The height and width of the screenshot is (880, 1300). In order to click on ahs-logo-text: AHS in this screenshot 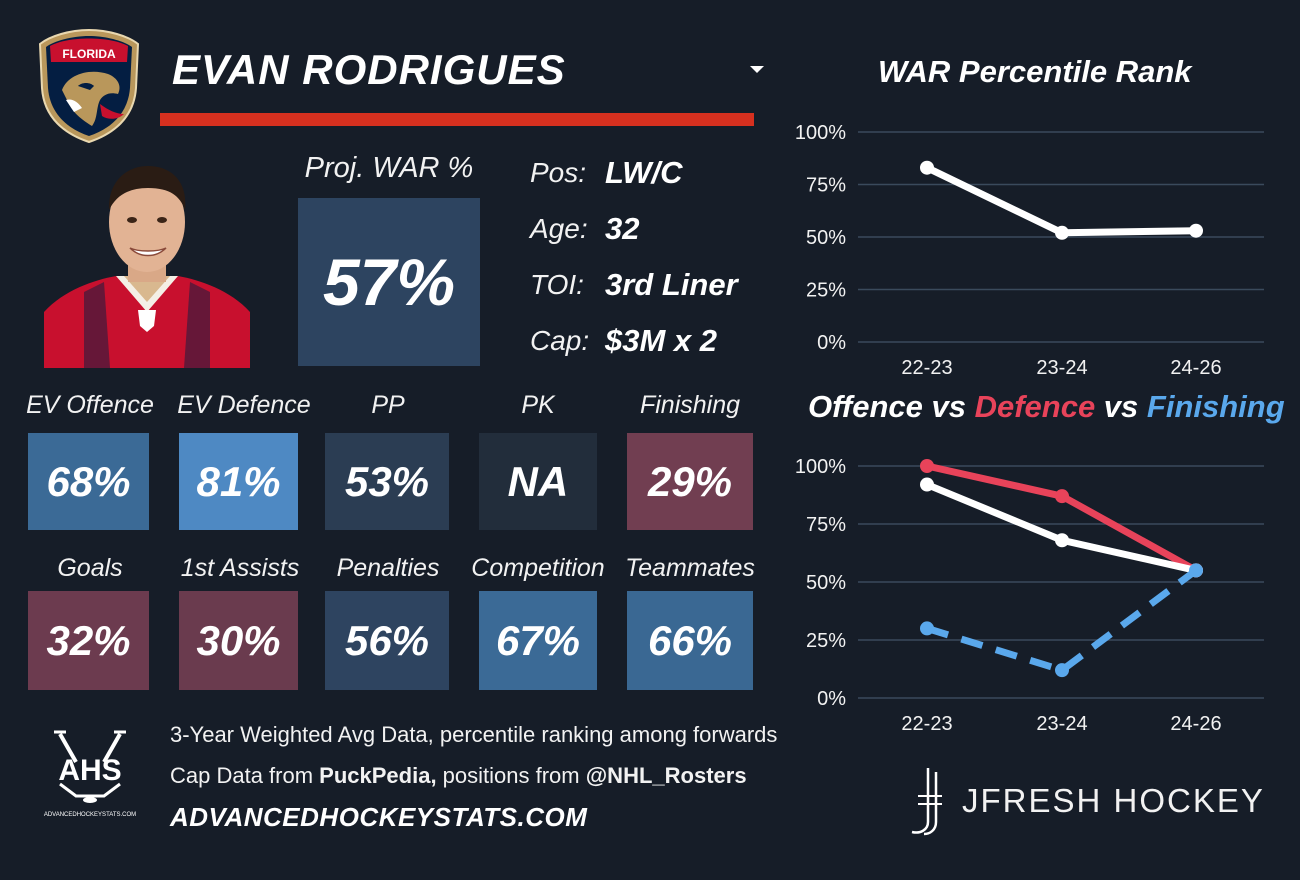, I will do `click(89, 770)`.